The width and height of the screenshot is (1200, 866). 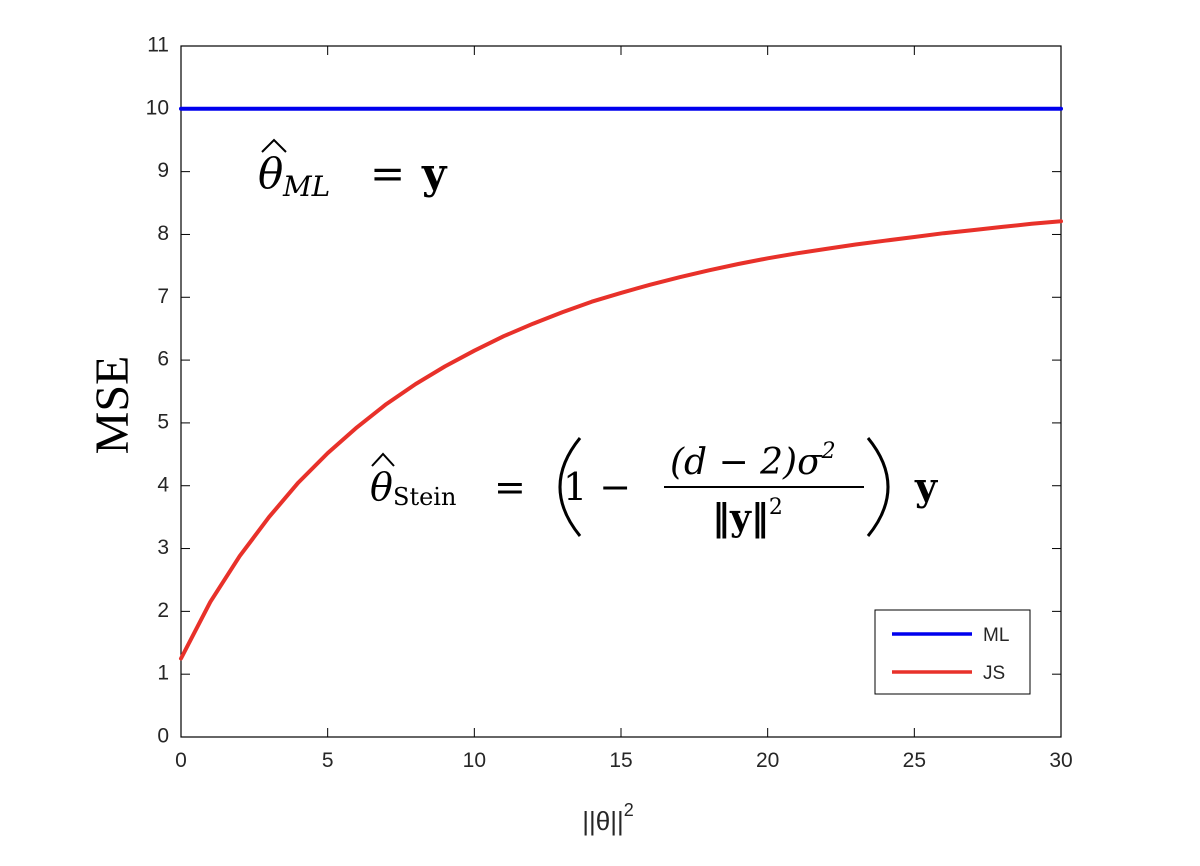 What do you see at coordinates (353, 170) in the screenshot?
I see `ml-estimator-annotation: θ ML = y` at bounding box center [353, 170].